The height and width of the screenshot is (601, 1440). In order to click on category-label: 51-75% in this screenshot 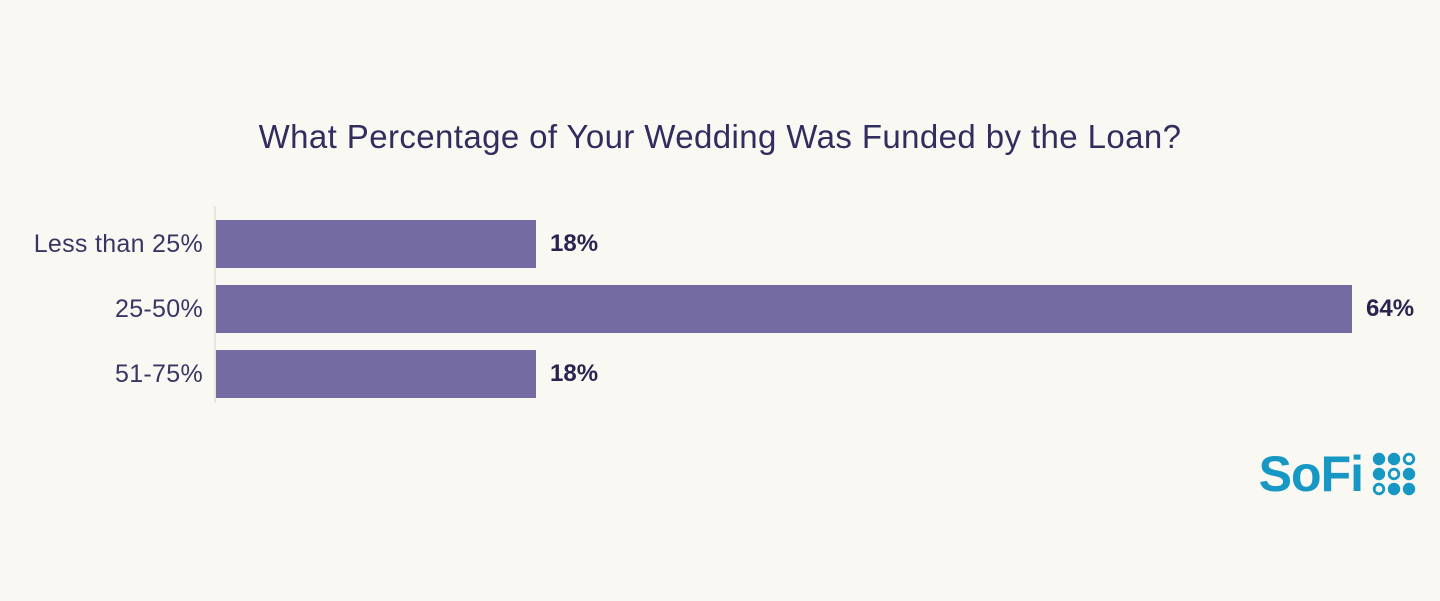, I will do `click(159, 373)`.